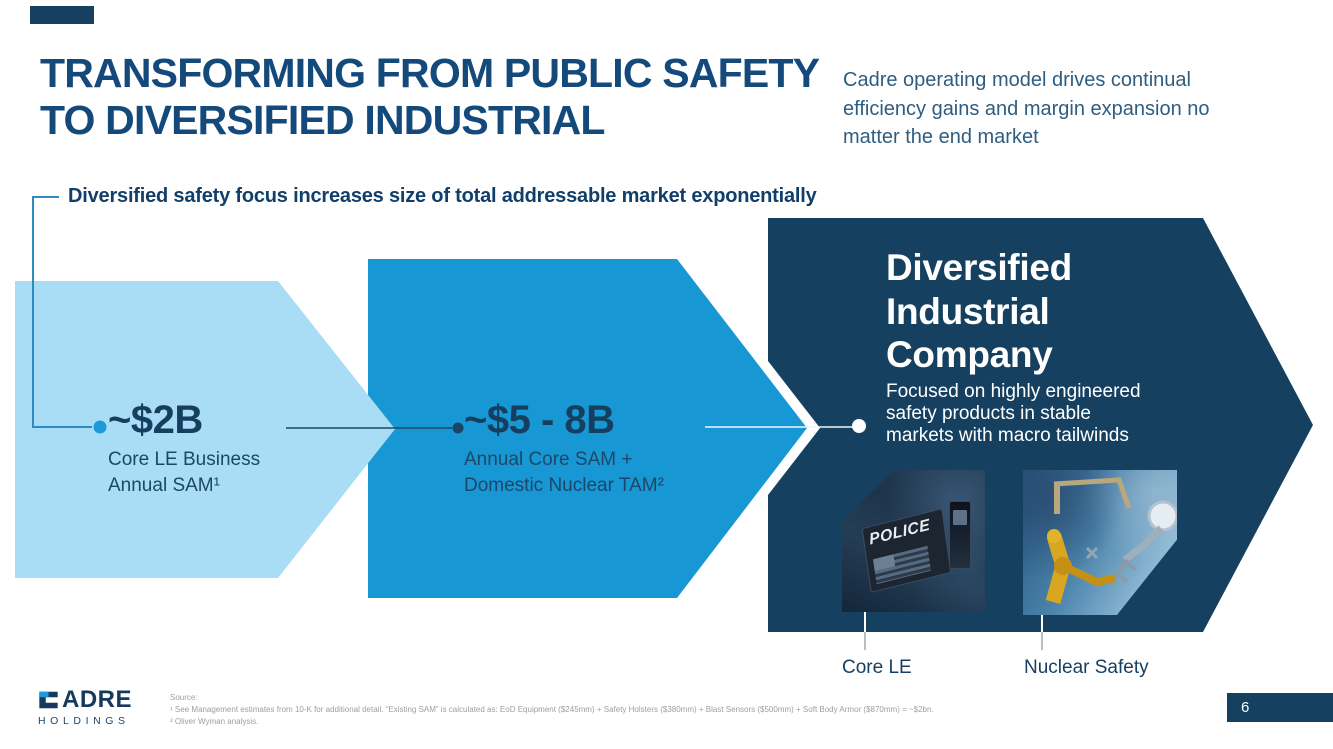  I want to click on nuclear-safety-photo, so click(1100, 542).